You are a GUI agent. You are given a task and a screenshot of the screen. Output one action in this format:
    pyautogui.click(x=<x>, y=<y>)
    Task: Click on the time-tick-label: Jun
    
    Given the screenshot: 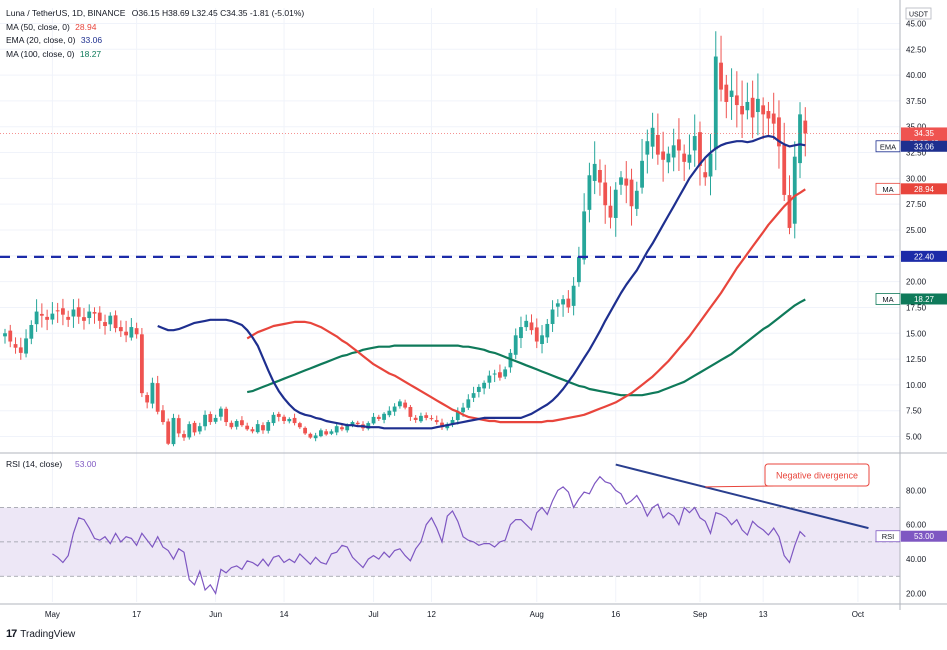 What is the action you would take?
    pyautogui.click(x=215, y=614)
    